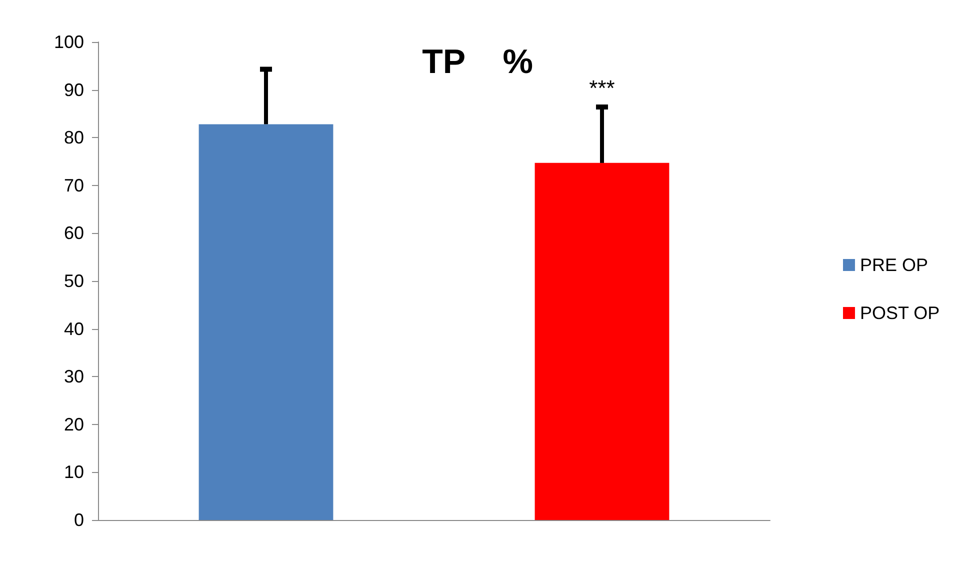 This screenshot has height=578, width=955. What do you see at coordinates (74, 424) in the screenshot?
I see `y-tick-label: 20` at bounding box center [74, 424].